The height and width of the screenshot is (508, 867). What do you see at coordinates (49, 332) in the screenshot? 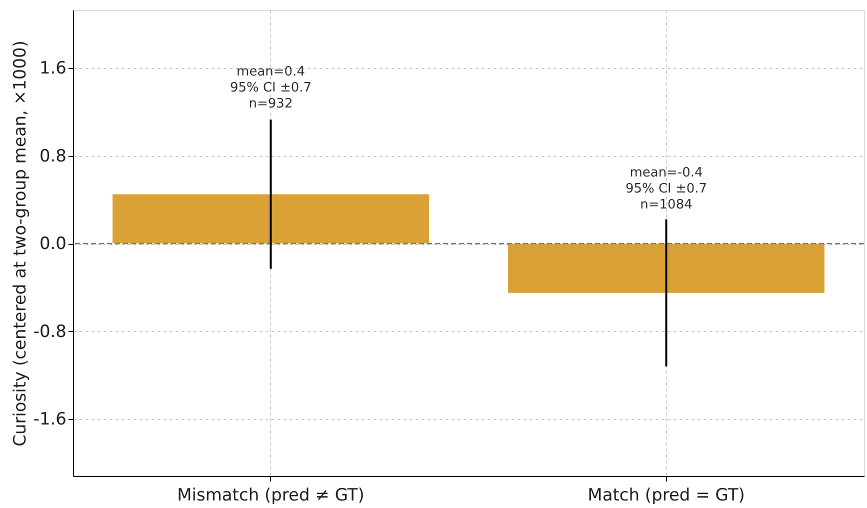
I see `y-tick-label: -0.8` at bounding box center [49, 332].